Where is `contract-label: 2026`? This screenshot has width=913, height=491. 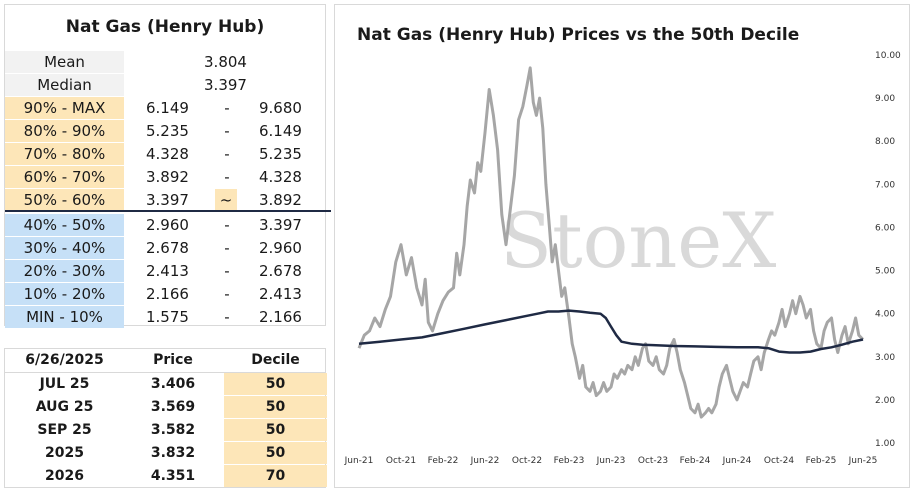 contract-label: 2026 is located at coordinates (64, 476).